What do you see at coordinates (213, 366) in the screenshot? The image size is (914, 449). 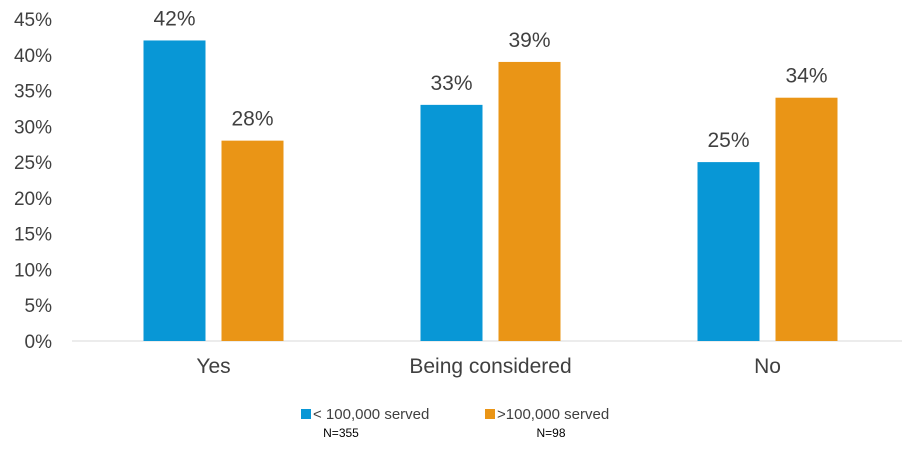 I see `category-label: Yes` at bounding box center [213, 366].